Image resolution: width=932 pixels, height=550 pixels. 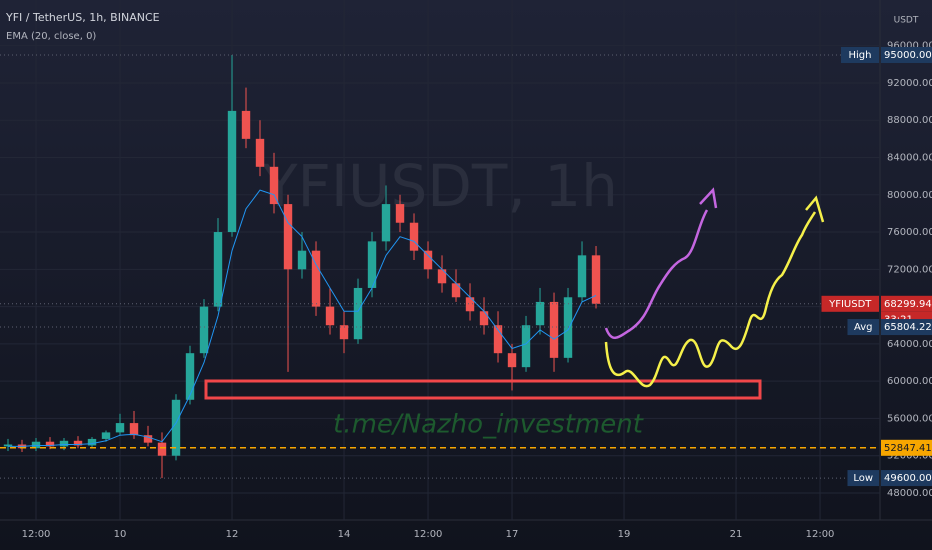 I want to click on x-tick-label: 21, so click(x=736, y=534).